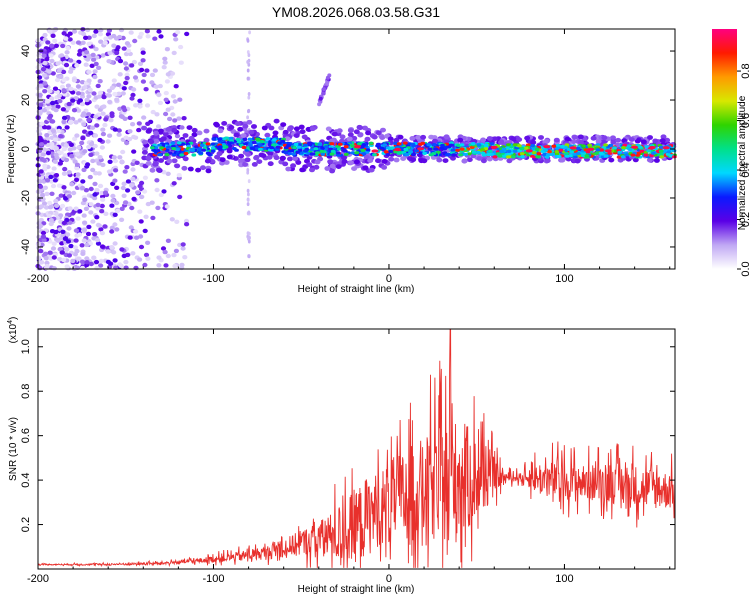 The height and width of the screenshot is (600, 750). What do you see at coordinates (745, 219) in the screenshot?
I see `colorbar-tick-label: 0.2` at bounding box center [745, 219].